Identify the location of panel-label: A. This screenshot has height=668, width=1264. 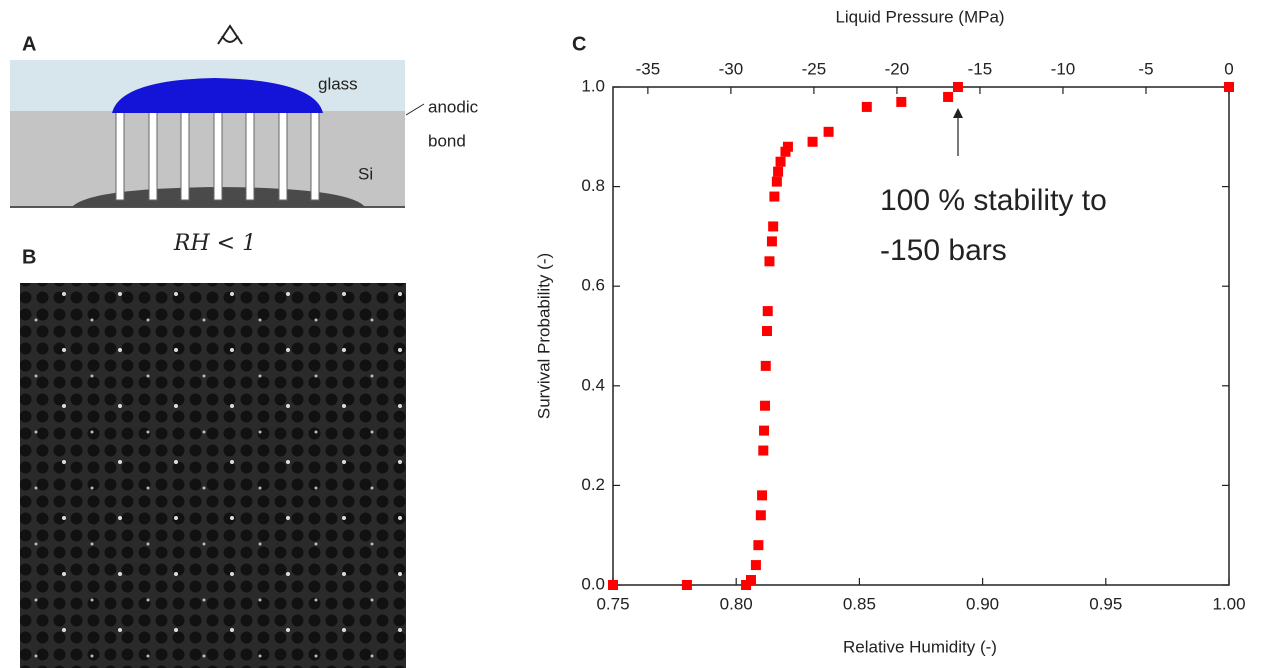
(29, 44).